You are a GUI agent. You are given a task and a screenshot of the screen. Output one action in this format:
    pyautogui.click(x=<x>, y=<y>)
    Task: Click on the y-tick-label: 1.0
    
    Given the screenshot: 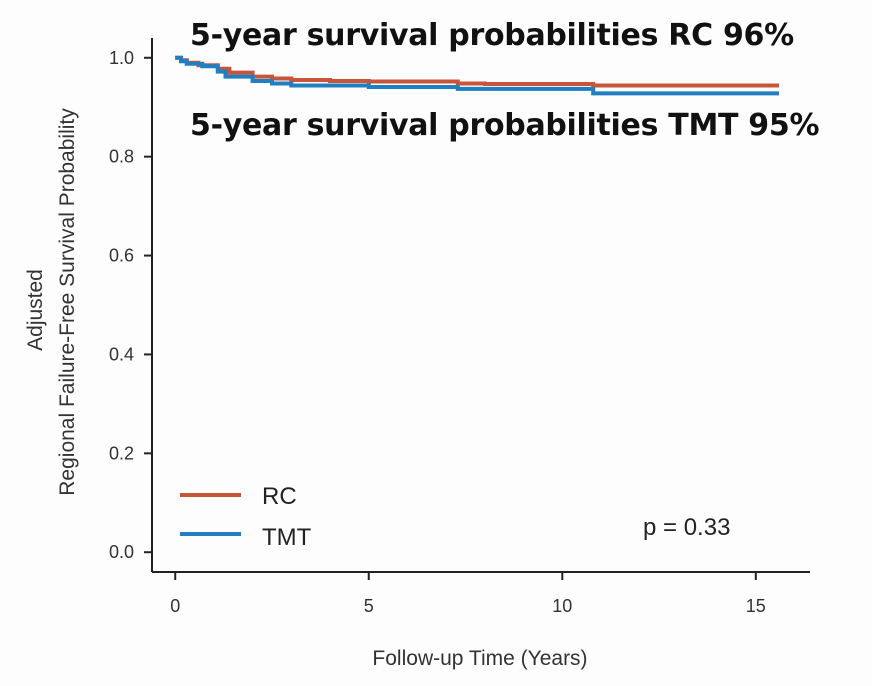 What is the action you would take?
    pyautogui.click(x=121, y=58)
    